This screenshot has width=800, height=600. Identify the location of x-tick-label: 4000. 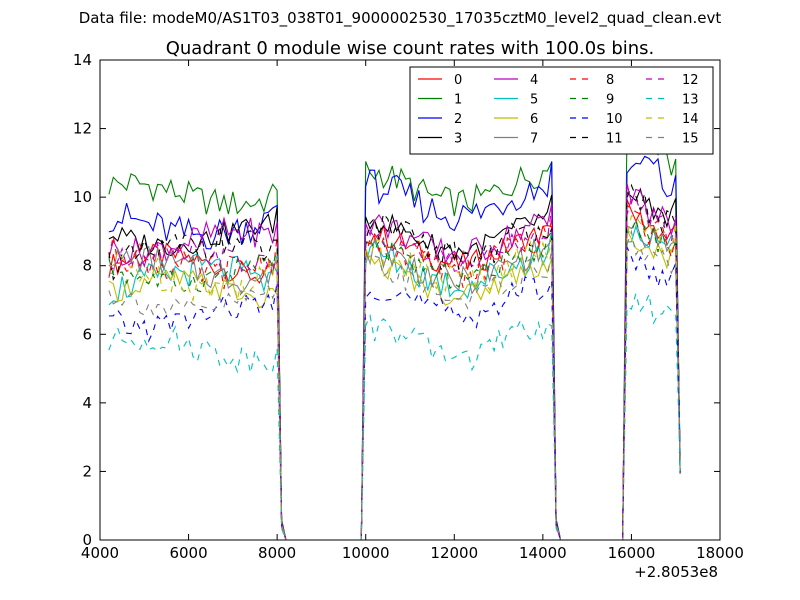
(100, 553).